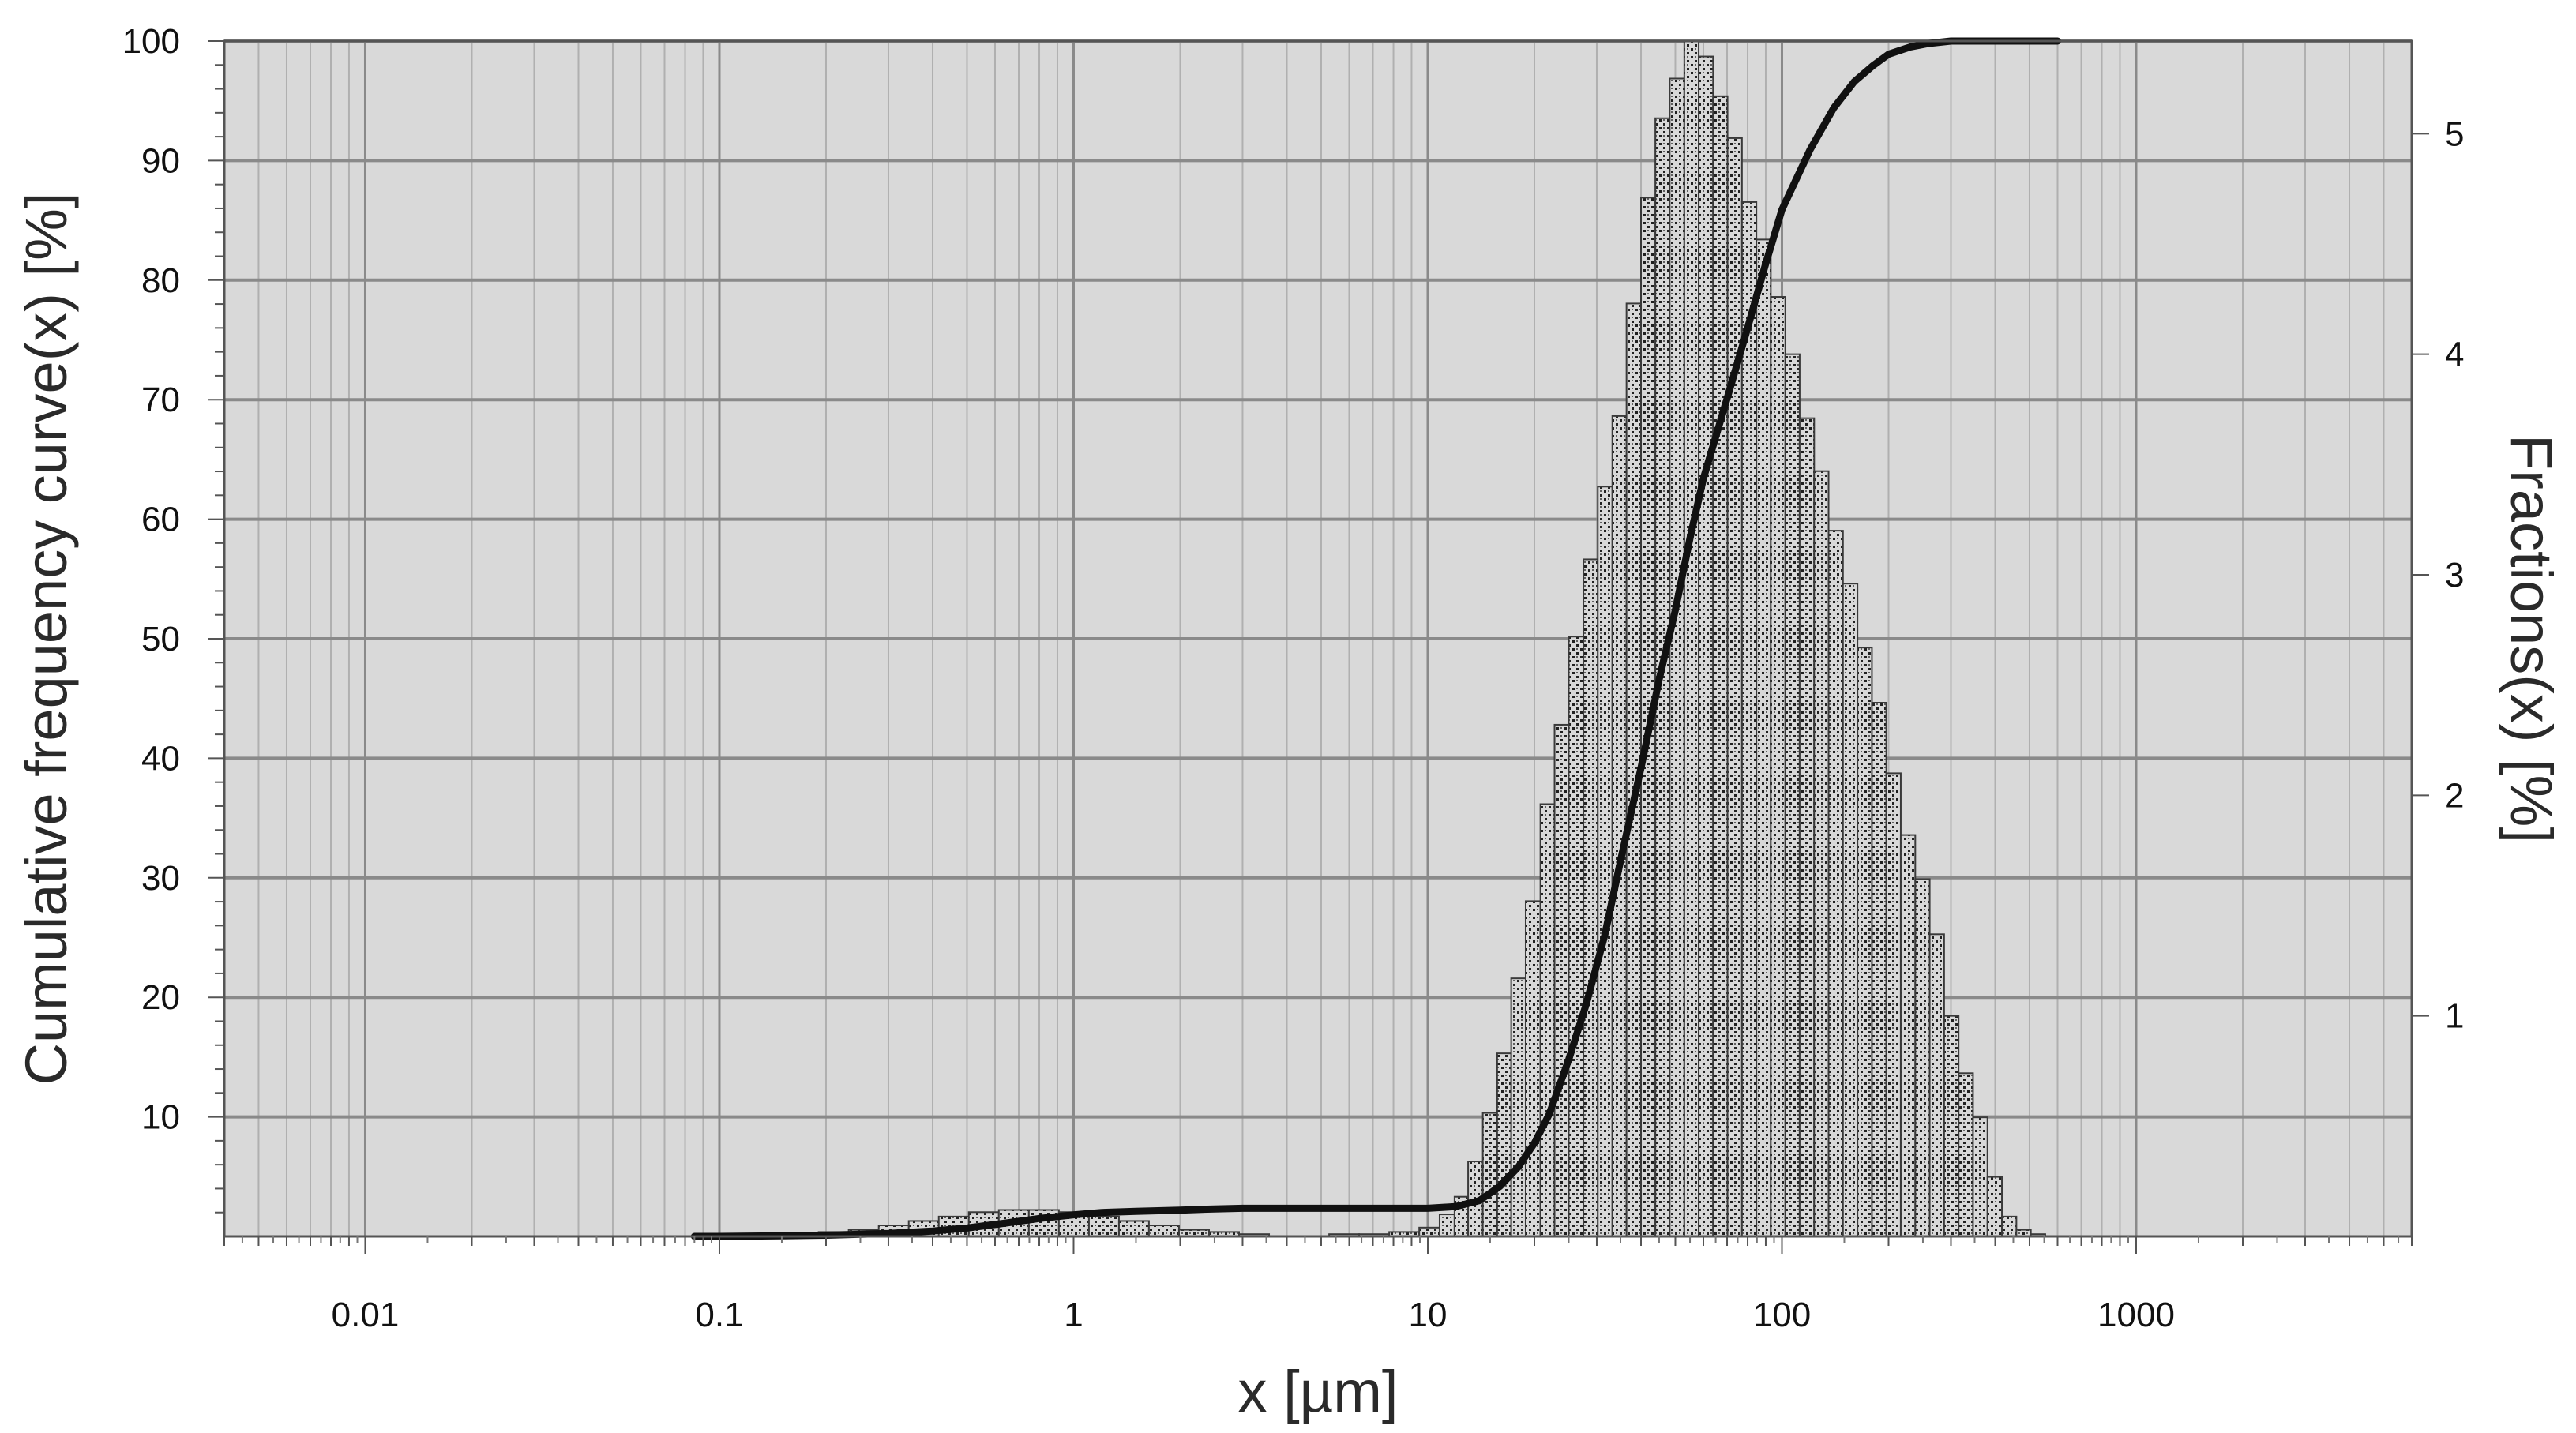 The image size is (2576, 1433). I want to click on y2-tick-label: 1, so click(2454, 1016).